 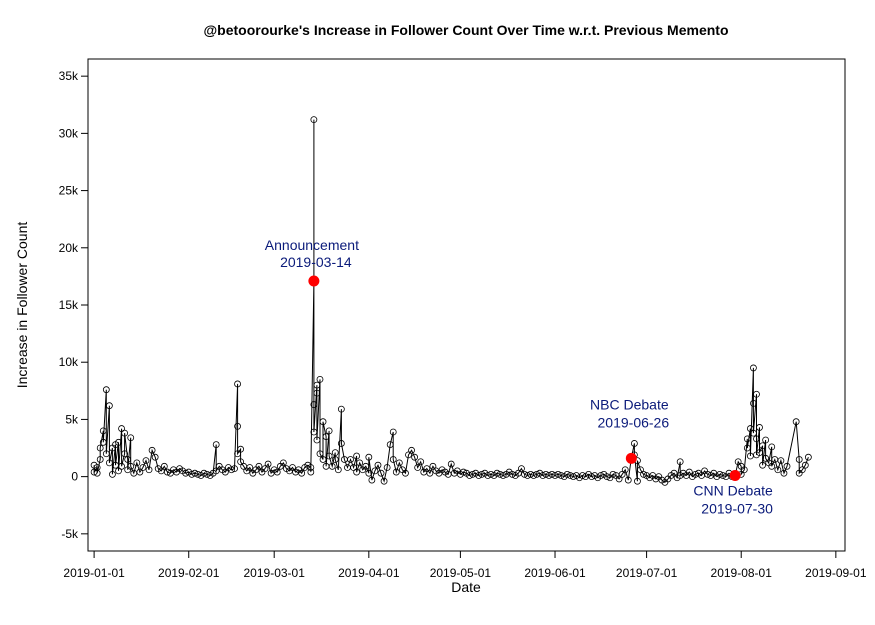 What do you see at coordinates (836, 573) in the screenshot?
I see `x-tick-label: 2019-09-01` at bounding box center [836, 573].